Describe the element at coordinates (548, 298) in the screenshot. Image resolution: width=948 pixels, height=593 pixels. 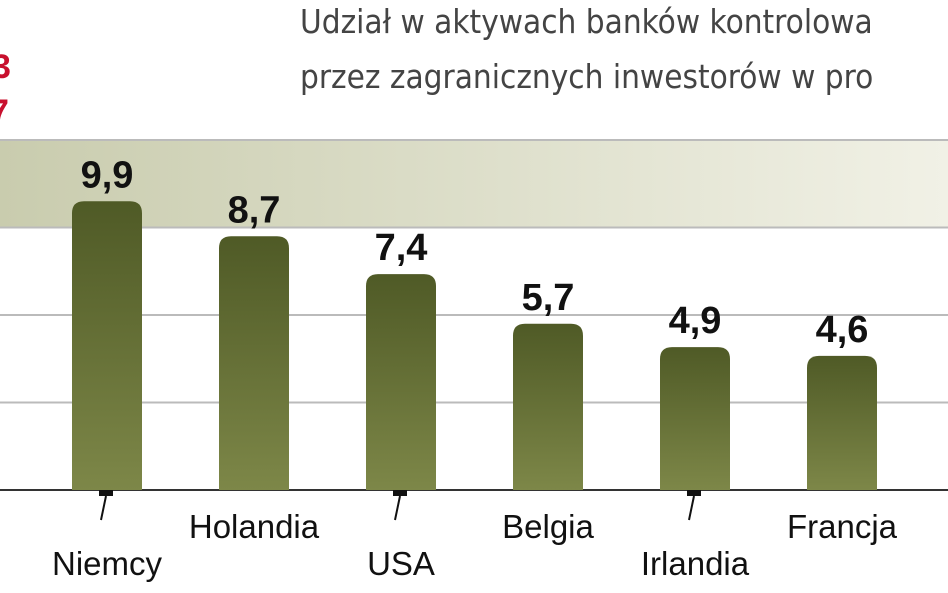
I see `value-label: 5,7` at that location.